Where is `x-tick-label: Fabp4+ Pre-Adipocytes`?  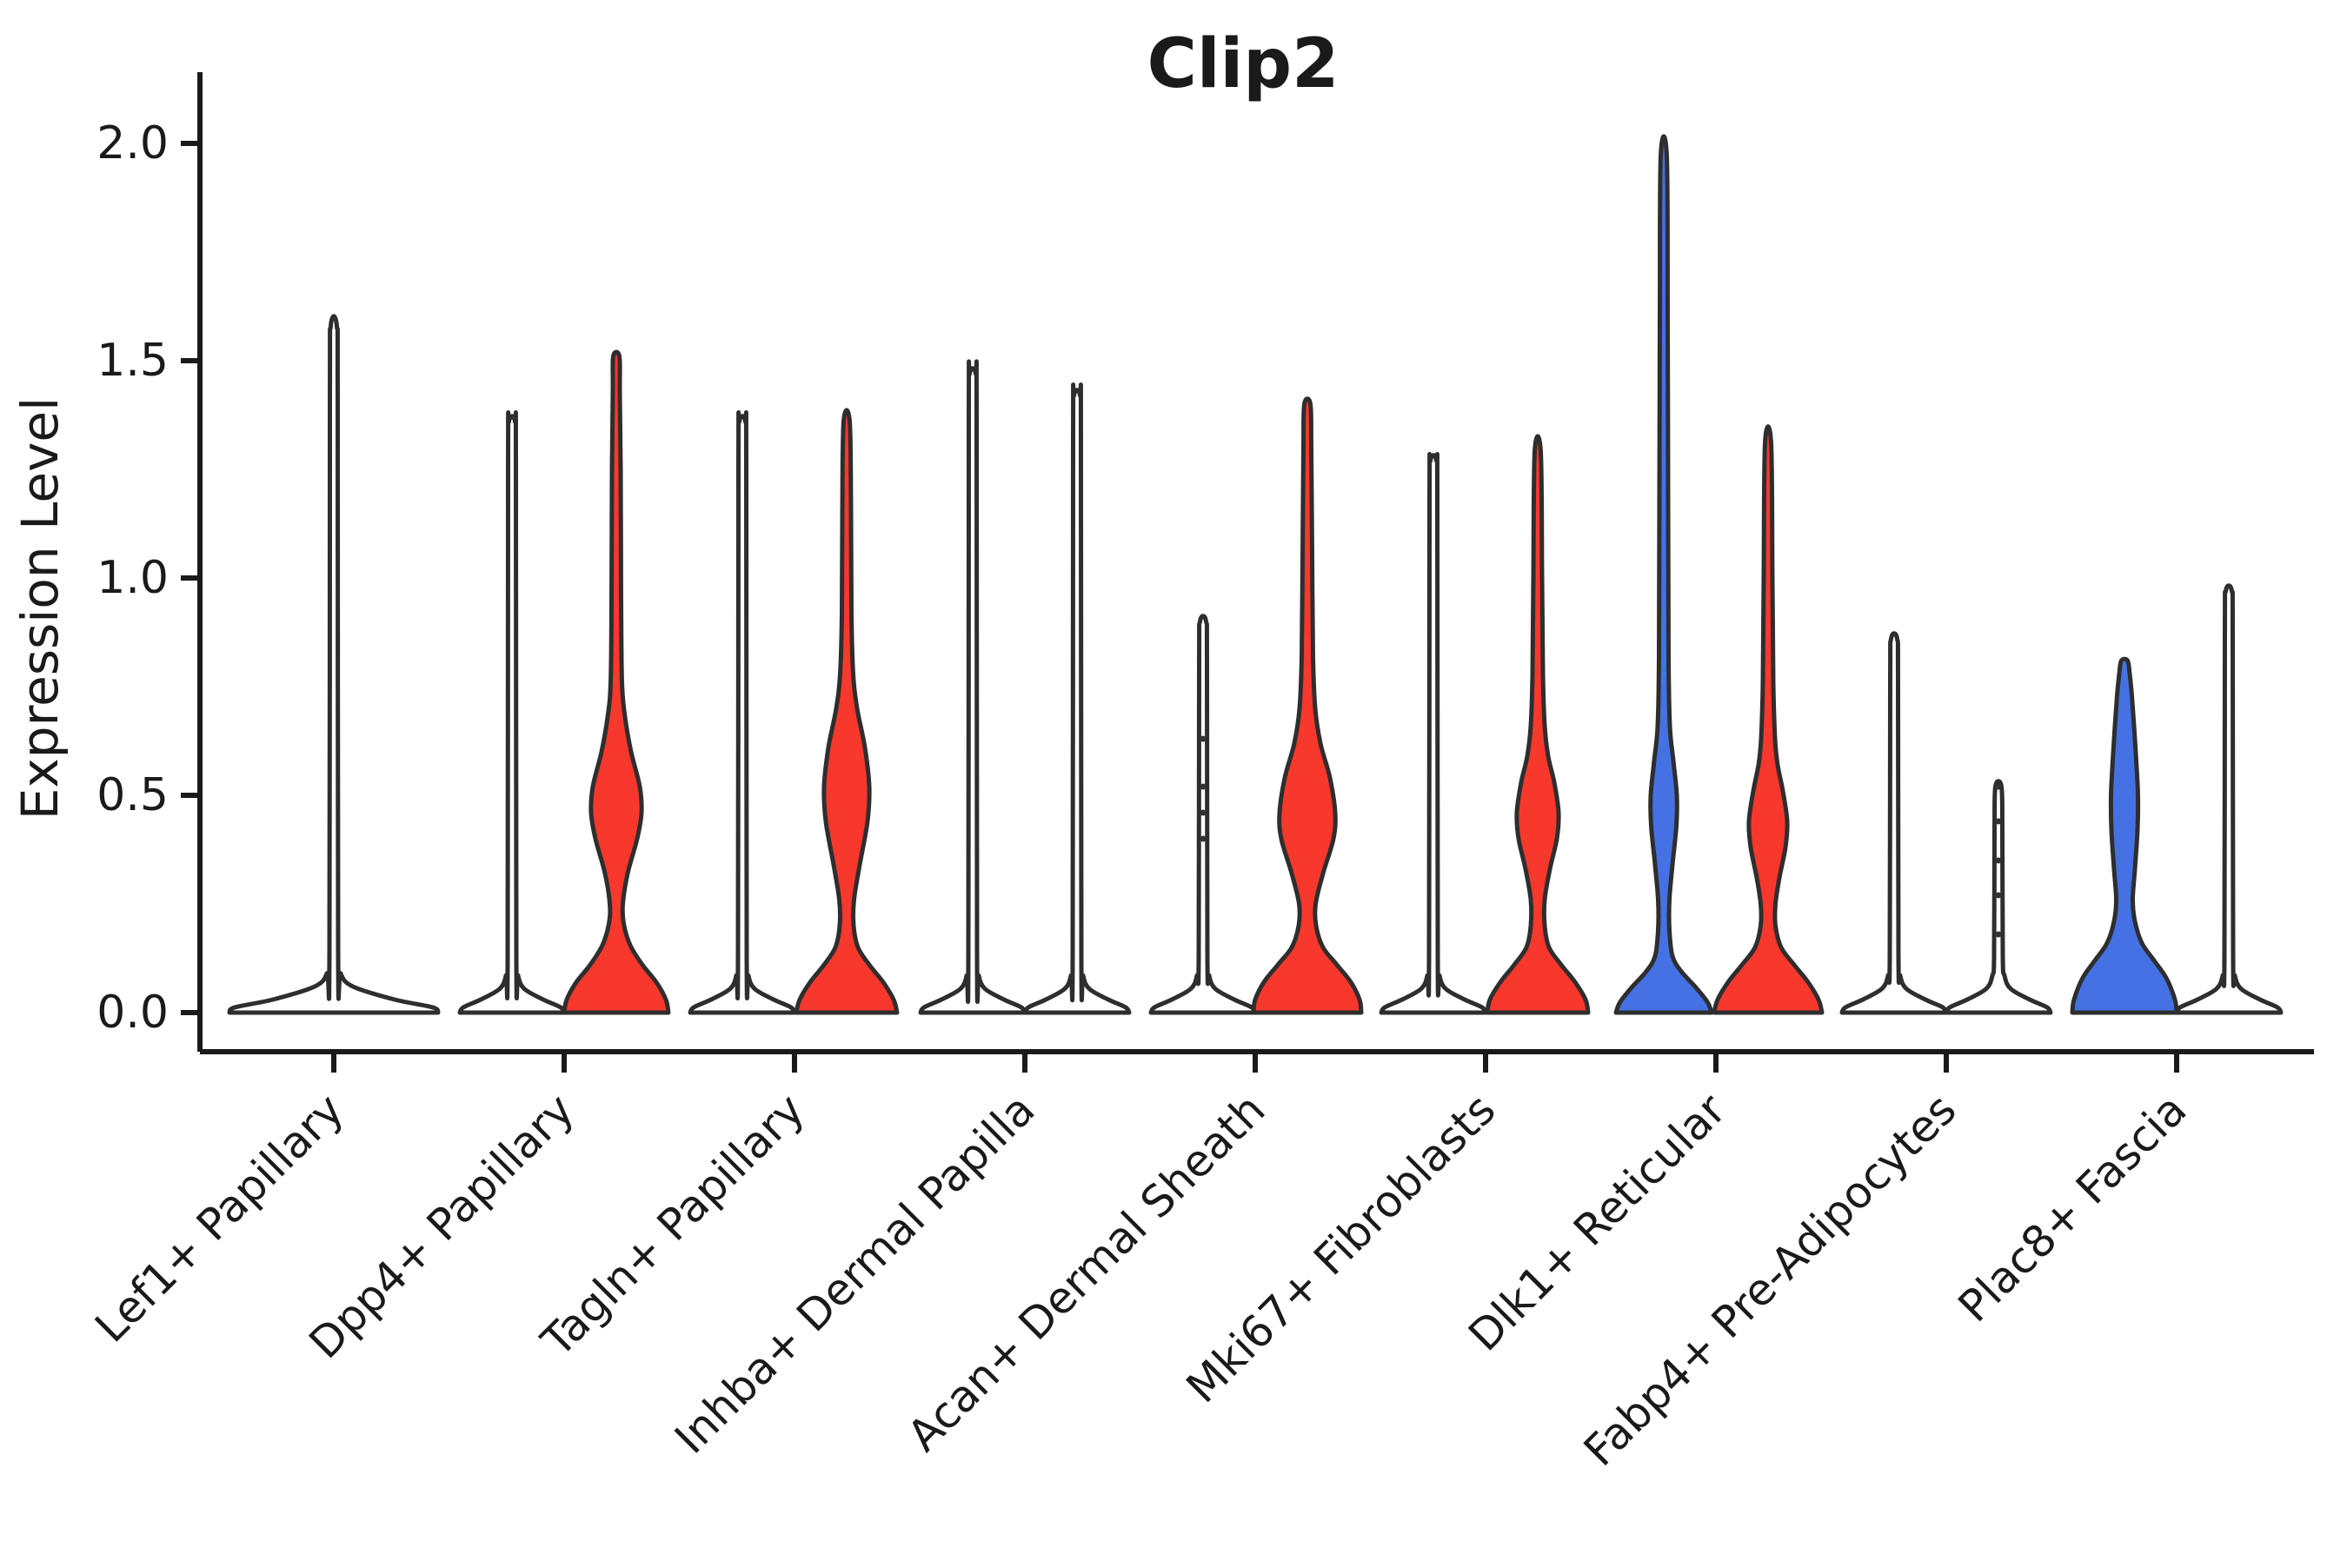
x-tick-label: Fabp4+ Pre-Adipocytes is located at coordinates (1770, 1280).